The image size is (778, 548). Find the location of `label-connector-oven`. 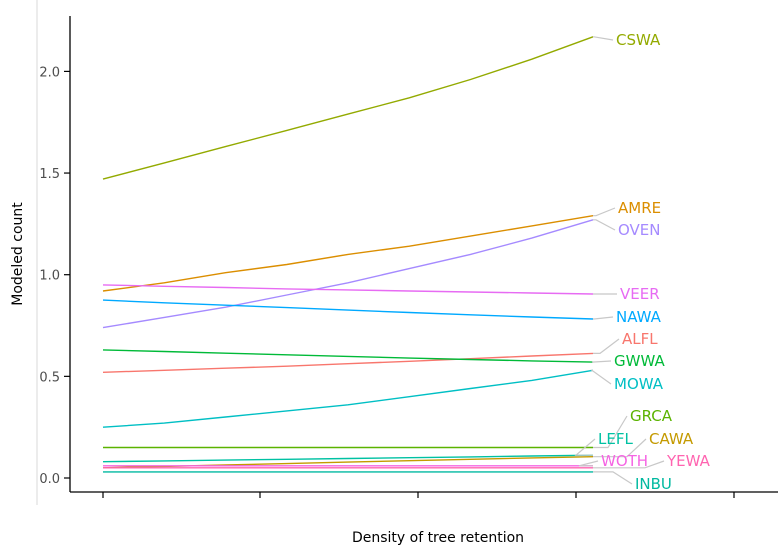

label-connector-oven is located at coordinates (604, 225).